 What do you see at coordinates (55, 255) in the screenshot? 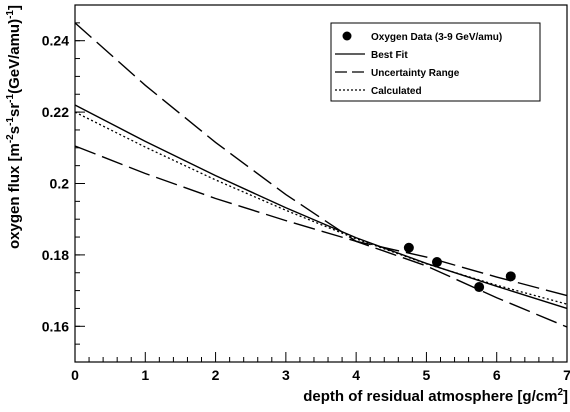
I see `y-tick-label: 0.18` at bounding box center [55, 255].